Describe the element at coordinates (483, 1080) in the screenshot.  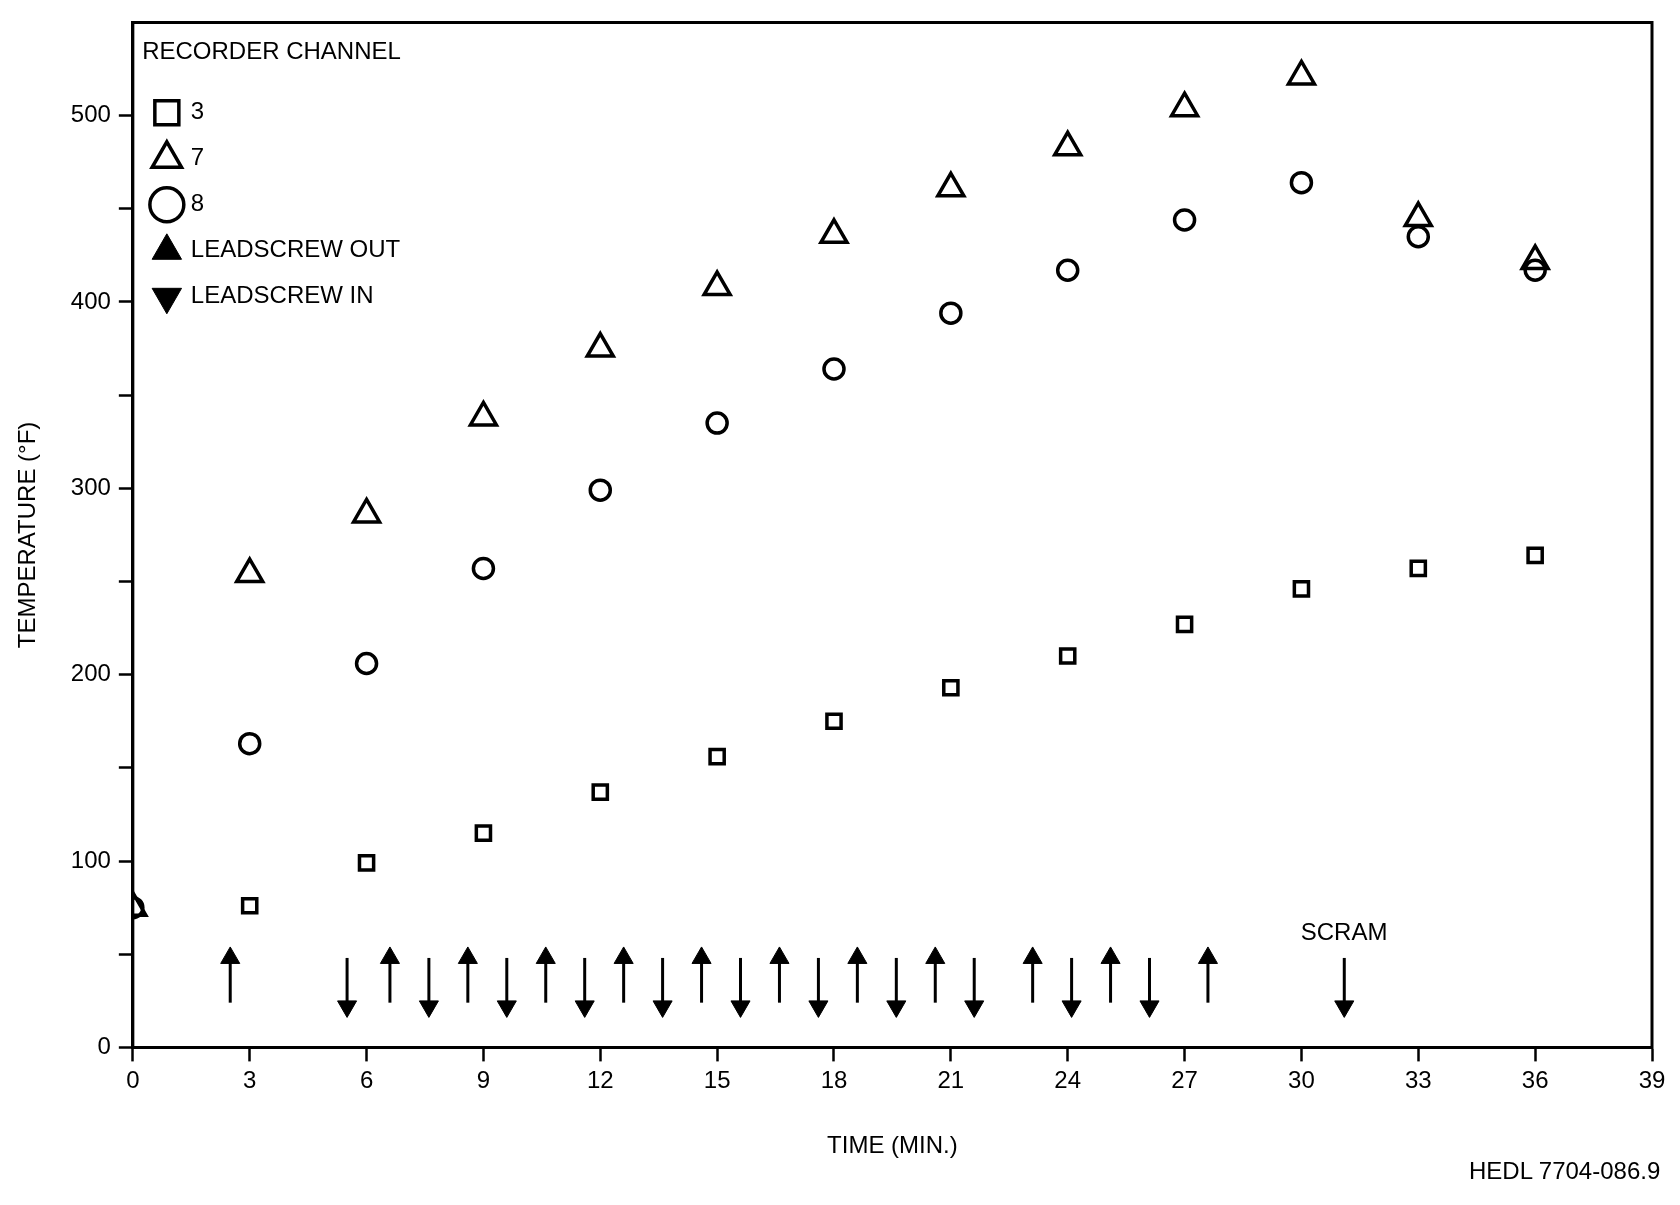
I see `x-tick-label: 9` at that location.